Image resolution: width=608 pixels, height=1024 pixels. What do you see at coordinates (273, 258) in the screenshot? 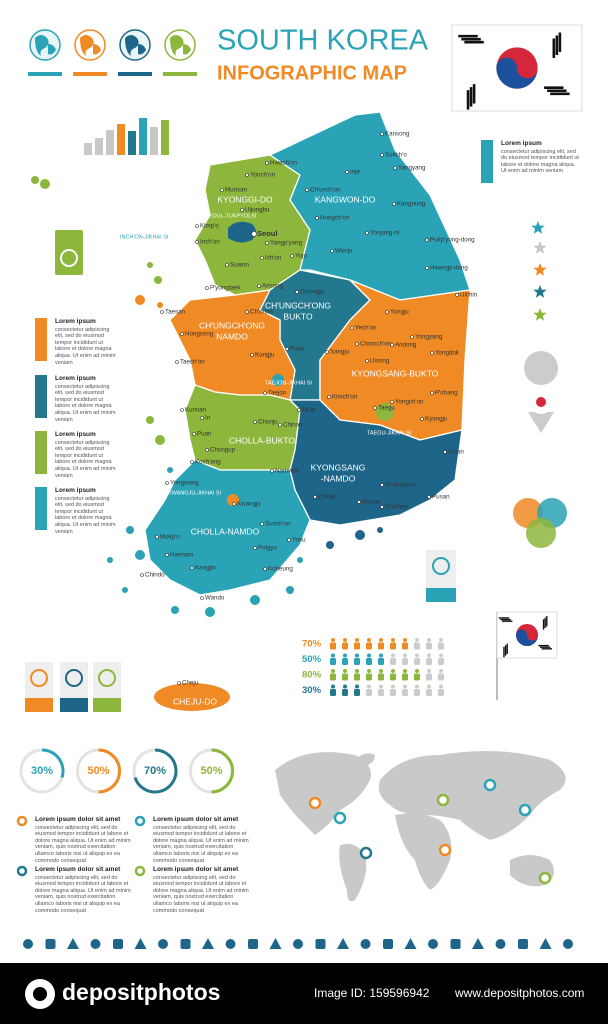
I see `city-label: Ich'on` at bounding box center [273, 258].